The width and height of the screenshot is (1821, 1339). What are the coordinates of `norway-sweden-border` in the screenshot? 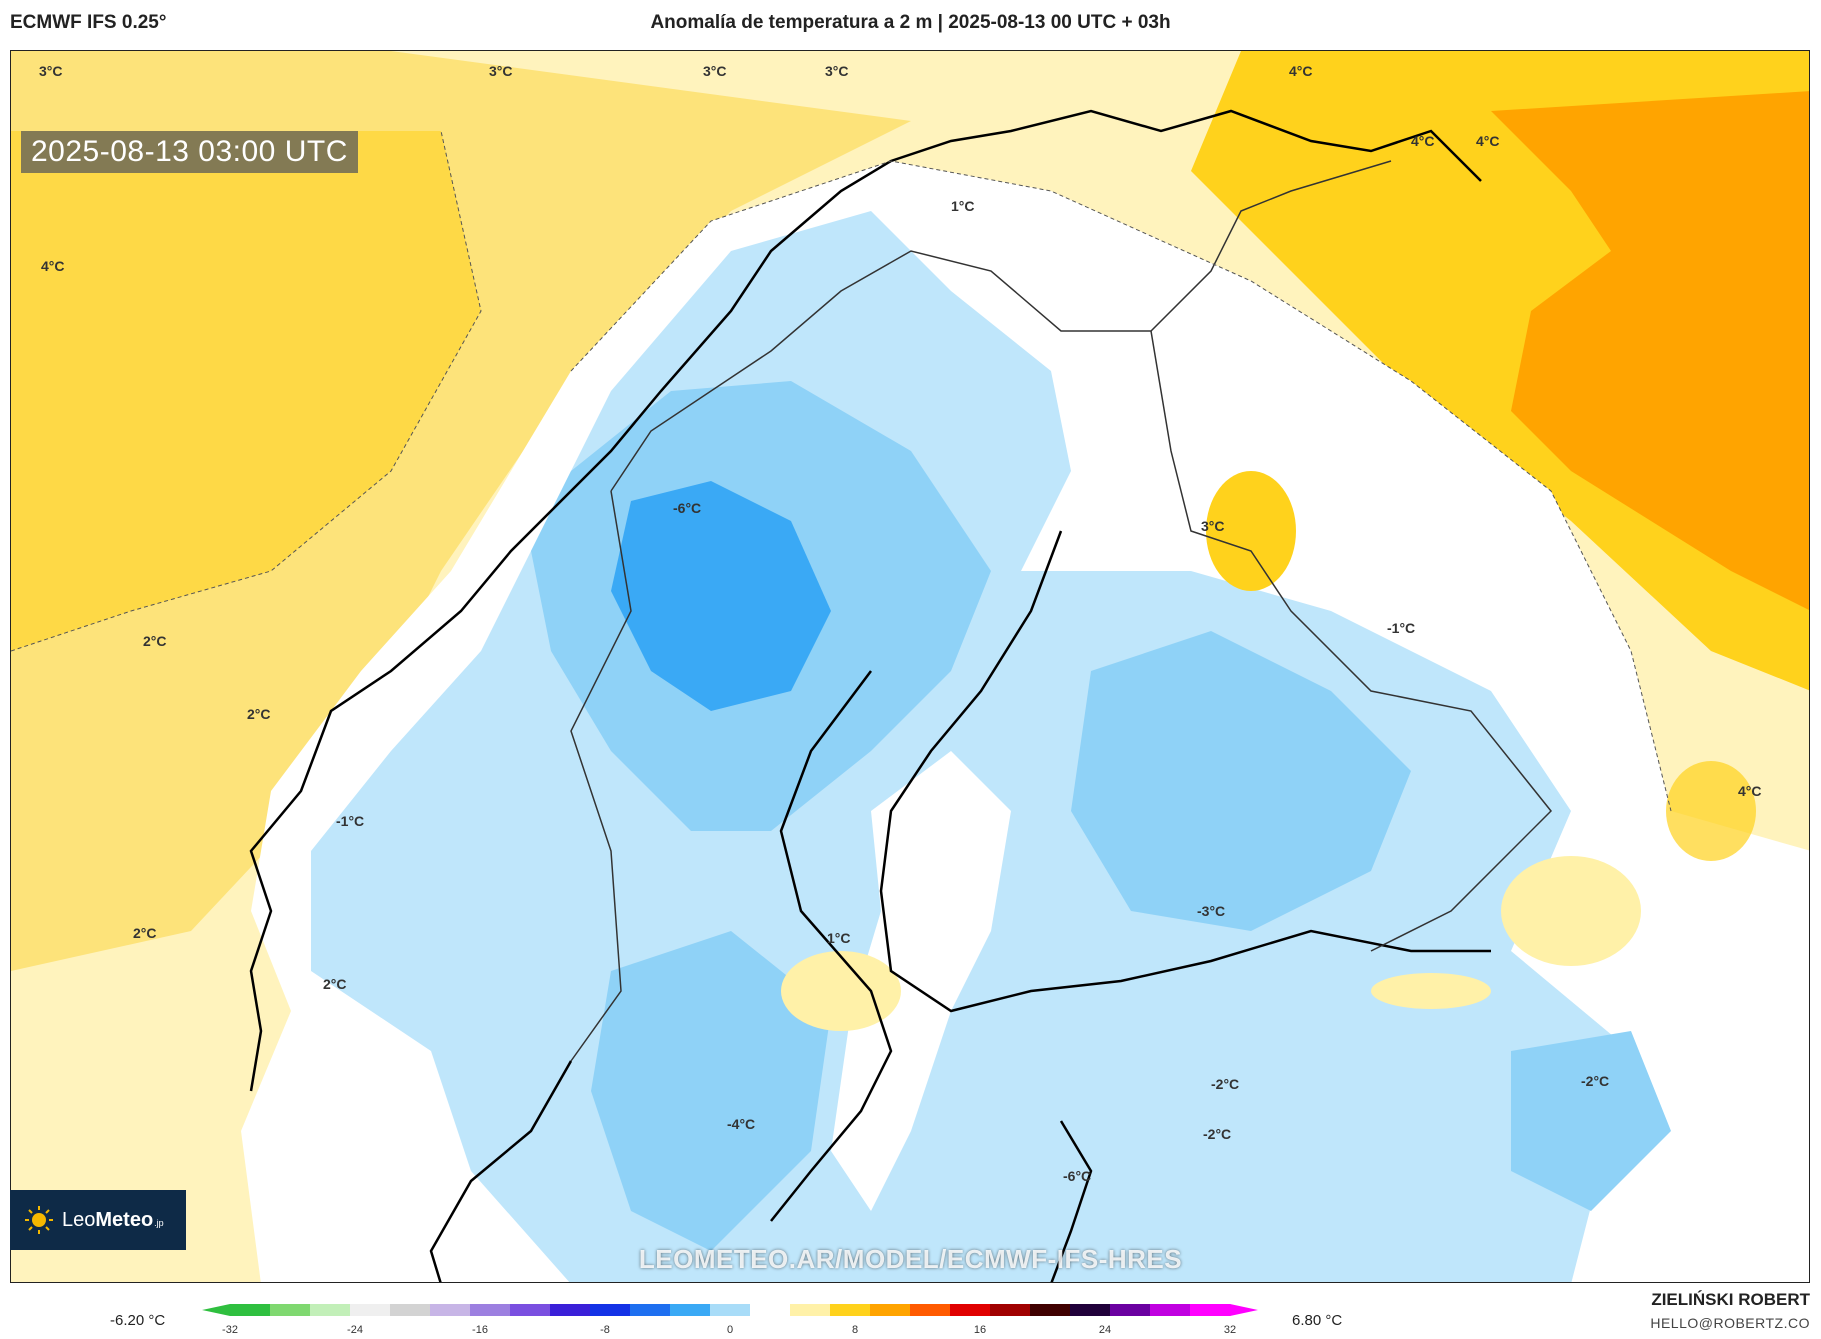 It's located at (1001, 326).